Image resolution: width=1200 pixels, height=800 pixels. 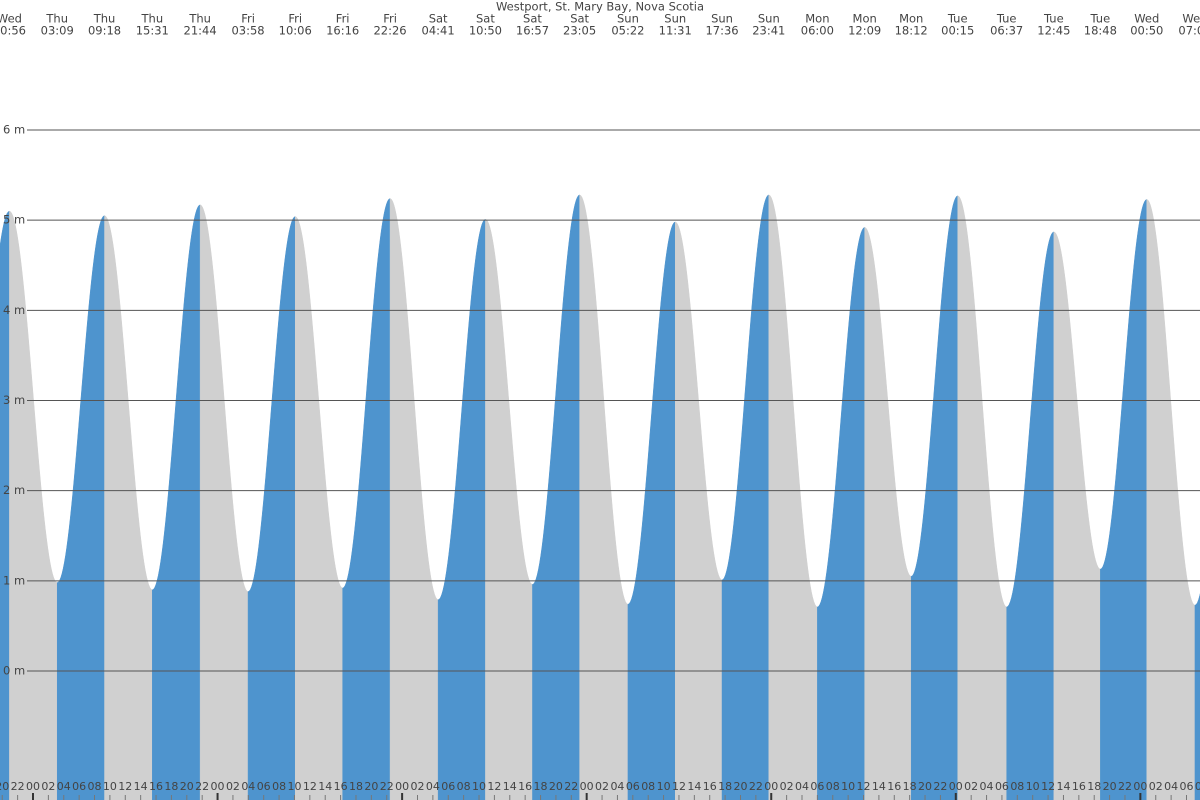 I want to click on extreme-time: 16:57, so click(x=532, y=31).